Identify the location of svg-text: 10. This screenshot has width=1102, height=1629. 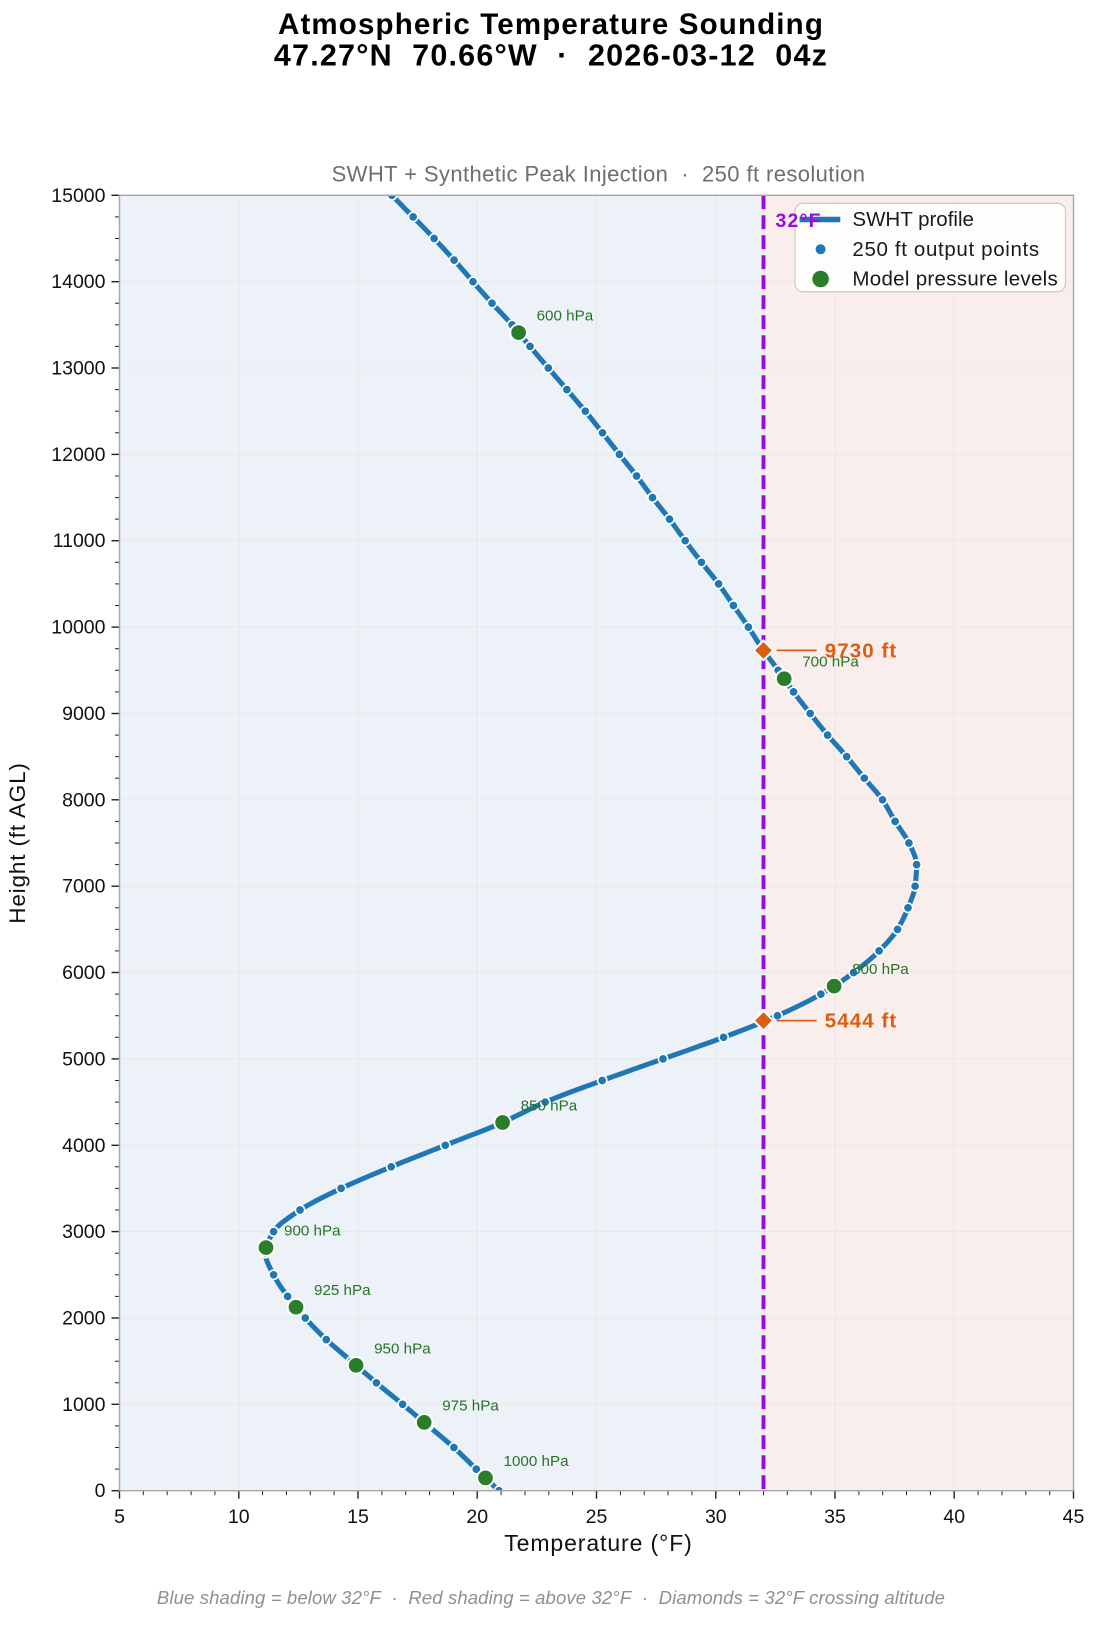
(239, 1517).